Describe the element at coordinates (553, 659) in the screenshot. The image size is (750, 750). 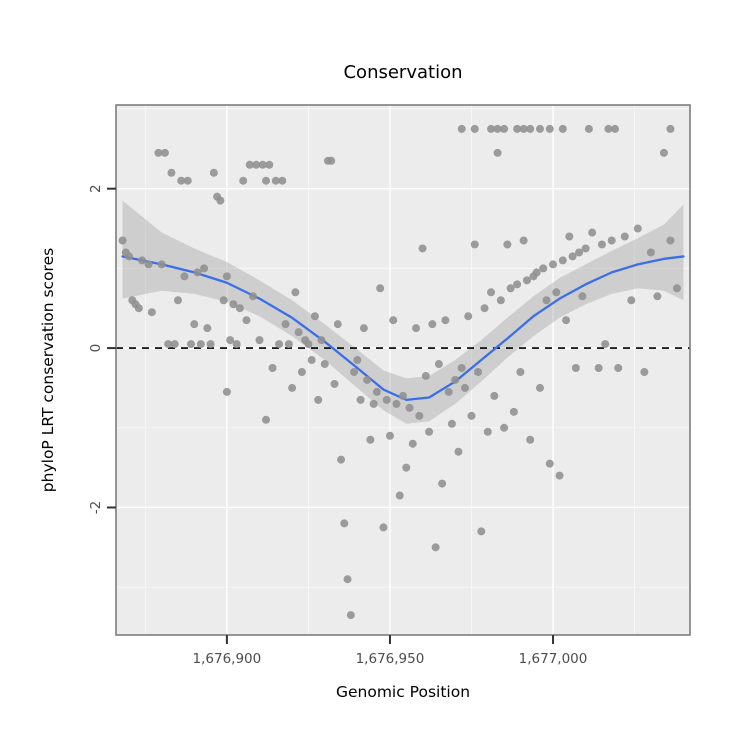
I see `x-tick-label: 1,677,000` at that location.